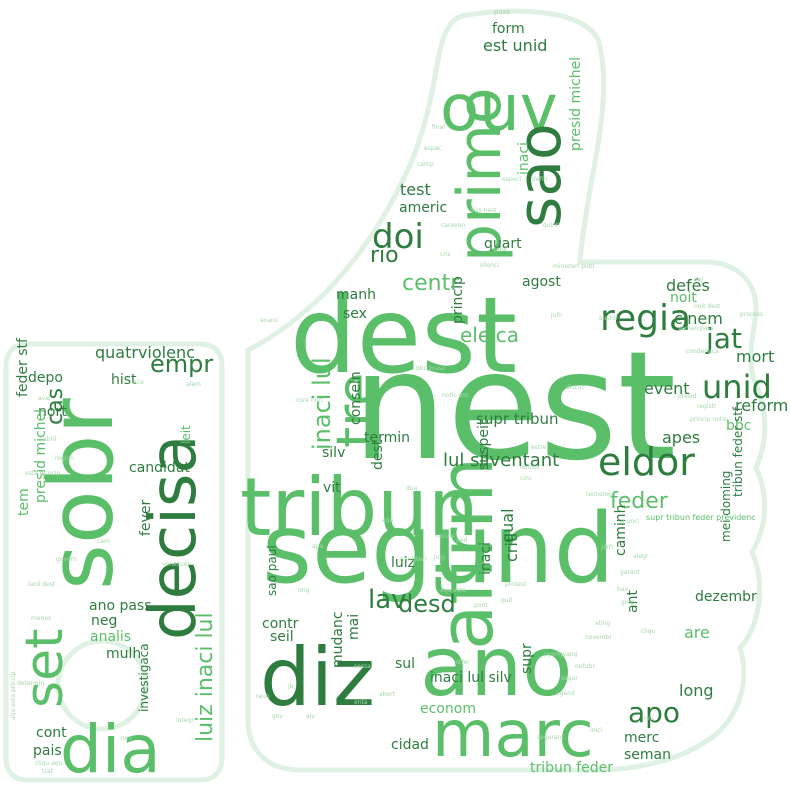  What do you see at coordinates (648, 631) in the screenshot?
I see `word-cliqu: cliqu` at bounding box center [648, 631].